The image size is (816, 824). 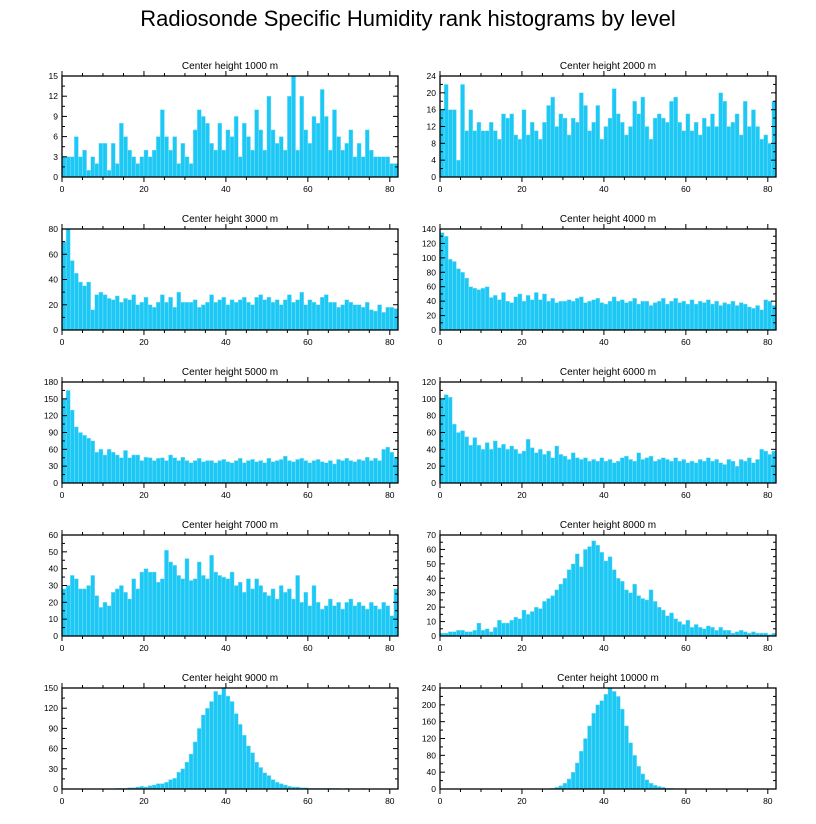 I want to click on y-tick-label: 15, so click(x=54, y=76).